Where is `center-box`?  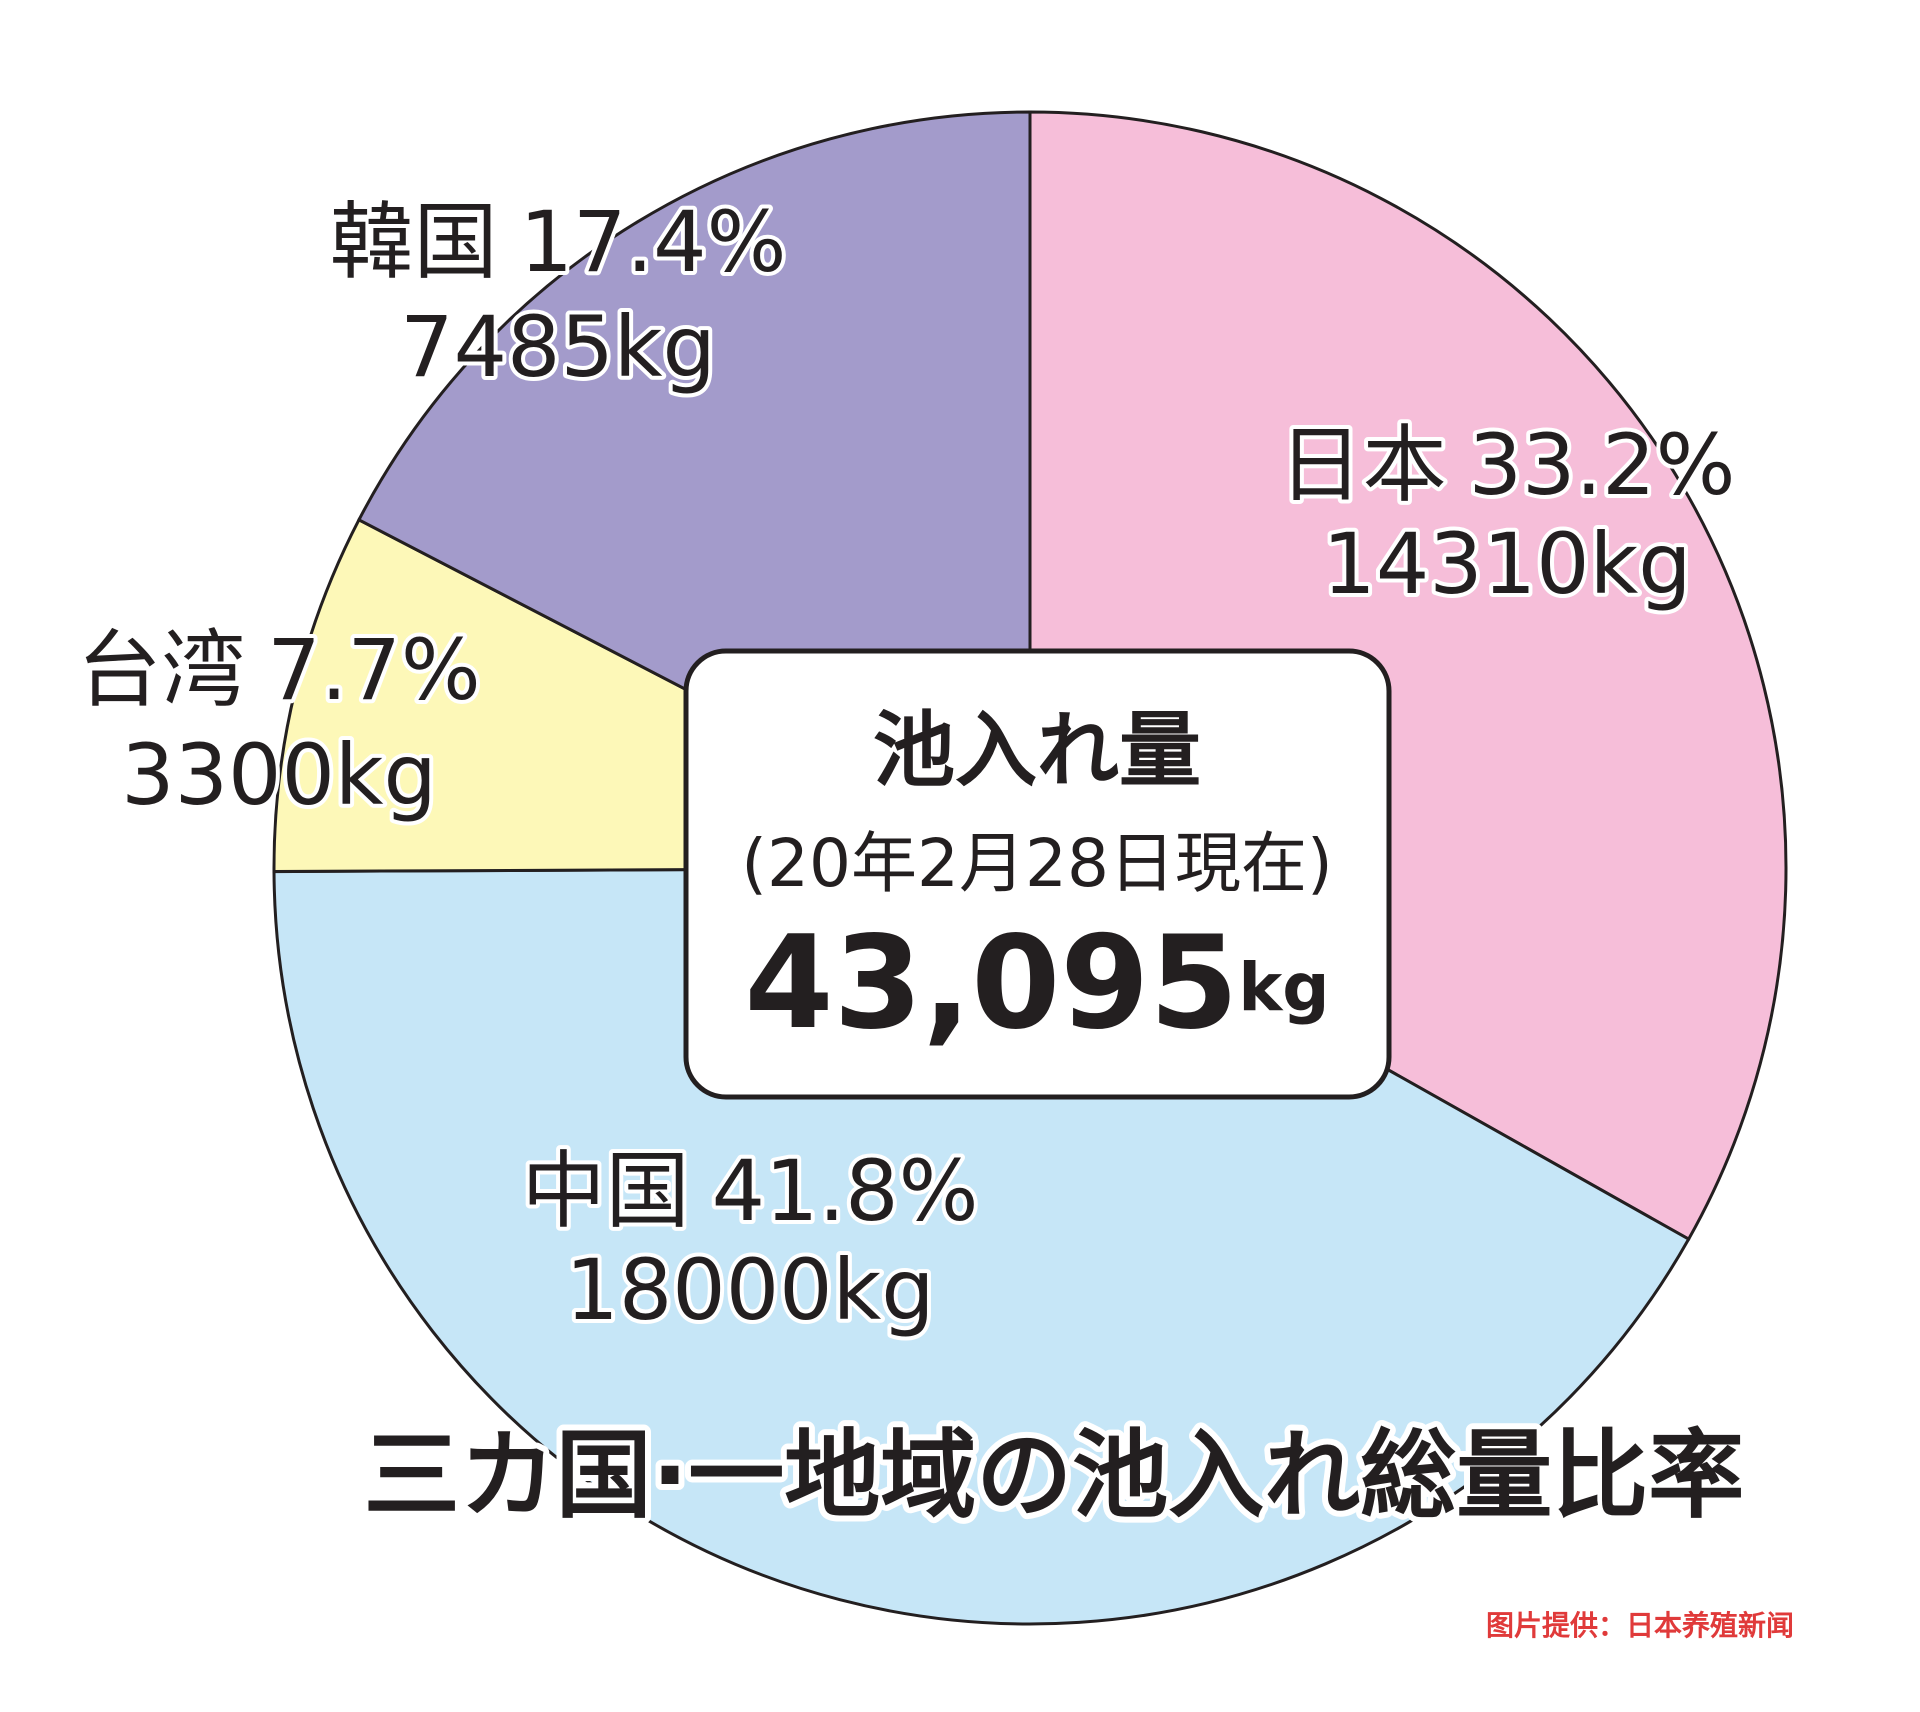
center-box is located at coordinates (1037, 874).